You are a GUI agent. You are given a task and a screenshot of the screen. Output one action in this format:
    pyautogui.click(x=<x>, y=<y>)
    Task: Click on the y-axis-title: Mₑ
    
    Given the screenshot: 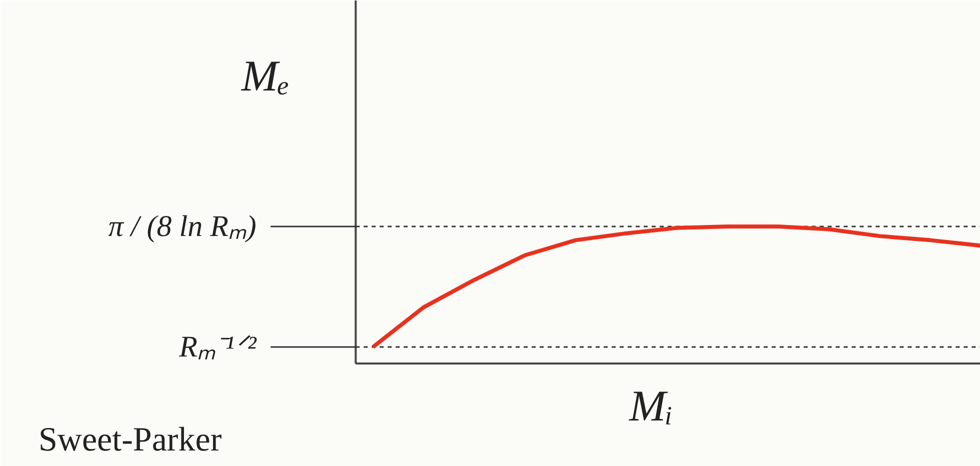 What is the action you would take?
    pyautogui.click(x=265, y=75)
    